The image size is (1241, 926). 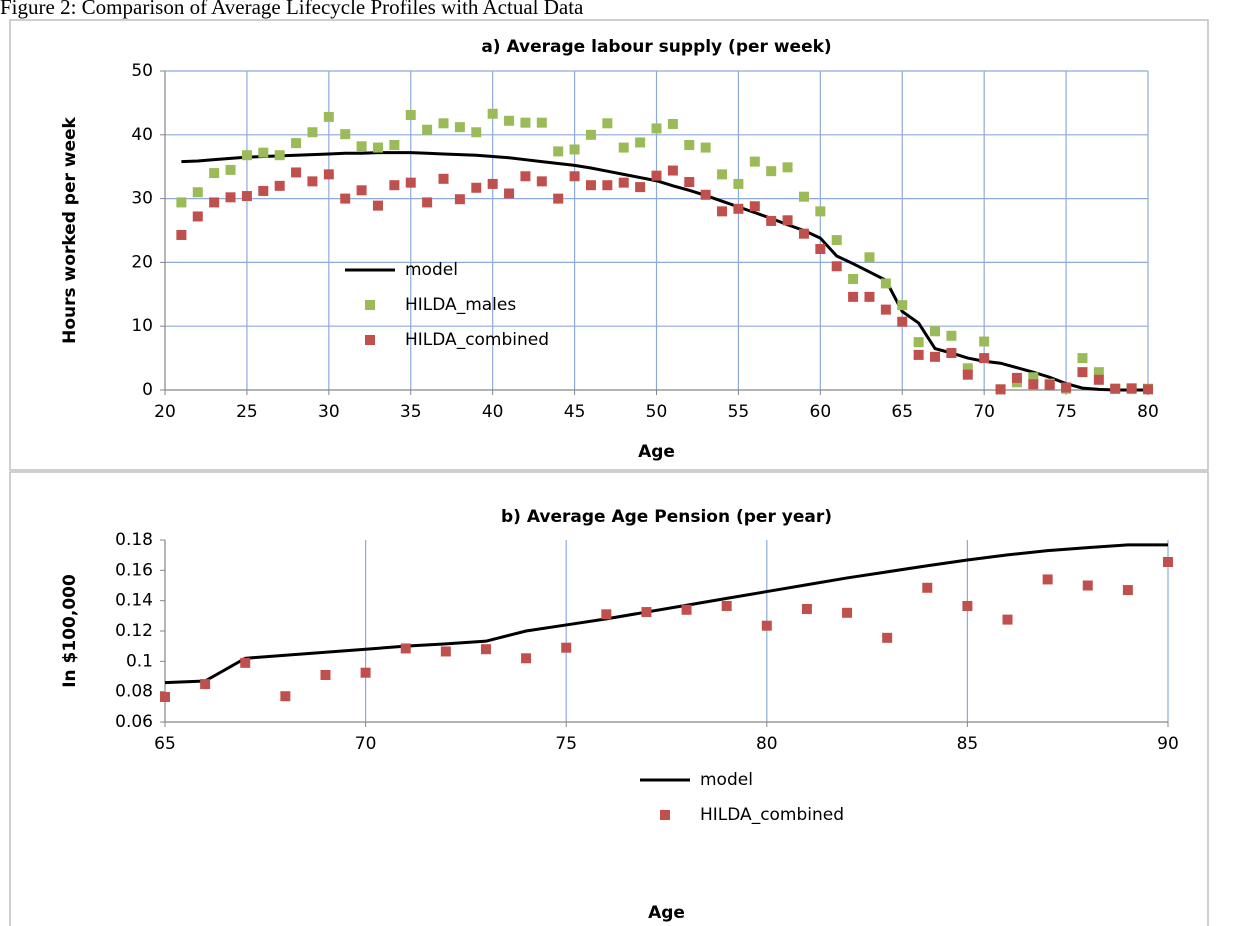 I want to click on x-tick-label: 20, so click(x=165, y=412).